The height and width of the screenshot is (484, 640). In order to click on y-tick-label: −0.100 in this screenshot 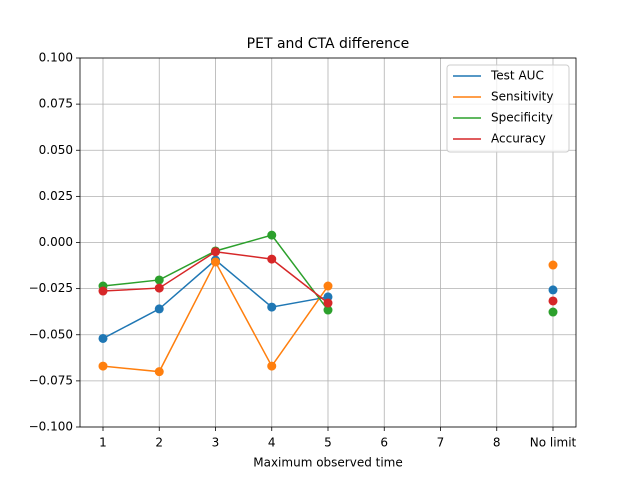, I will do `click(51, 427)`.